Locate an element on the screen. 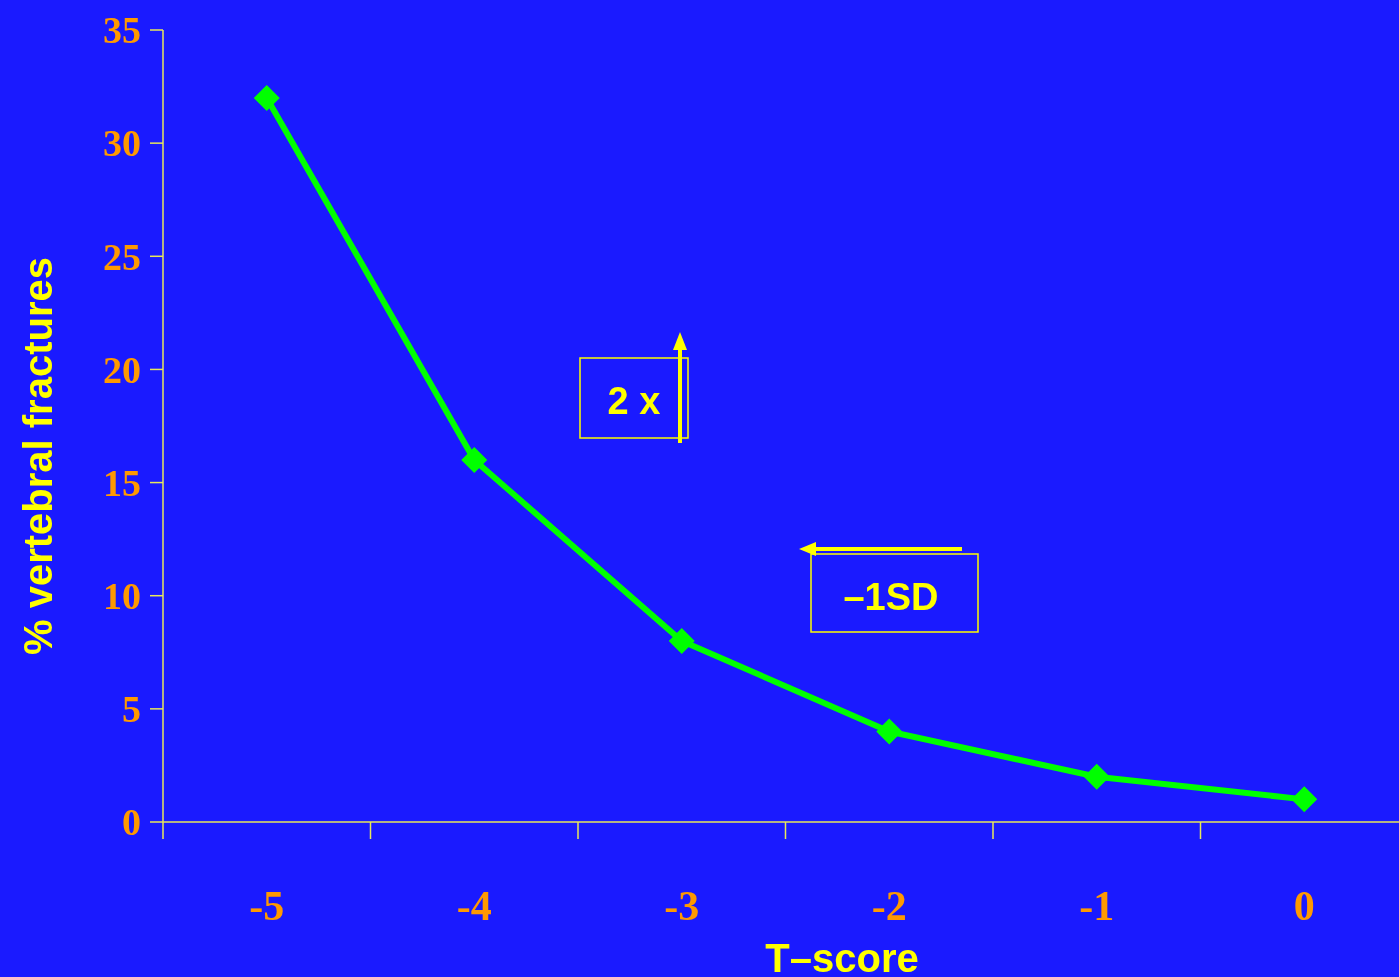 The image size is (1399, 977). annotation: 2 x is located at coordinates (634, 401).